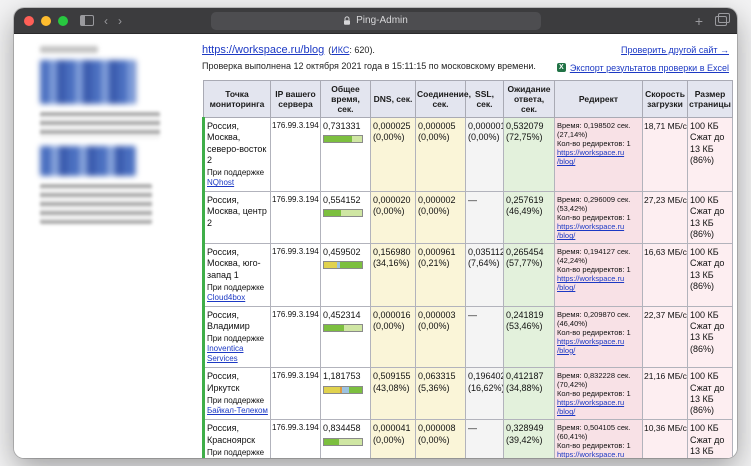 The width and height of the screenshot is (751, 466). Describe the element at coordinates (342, 126) in the screenshot. I see `total-time-value: 0,731331` at that location.